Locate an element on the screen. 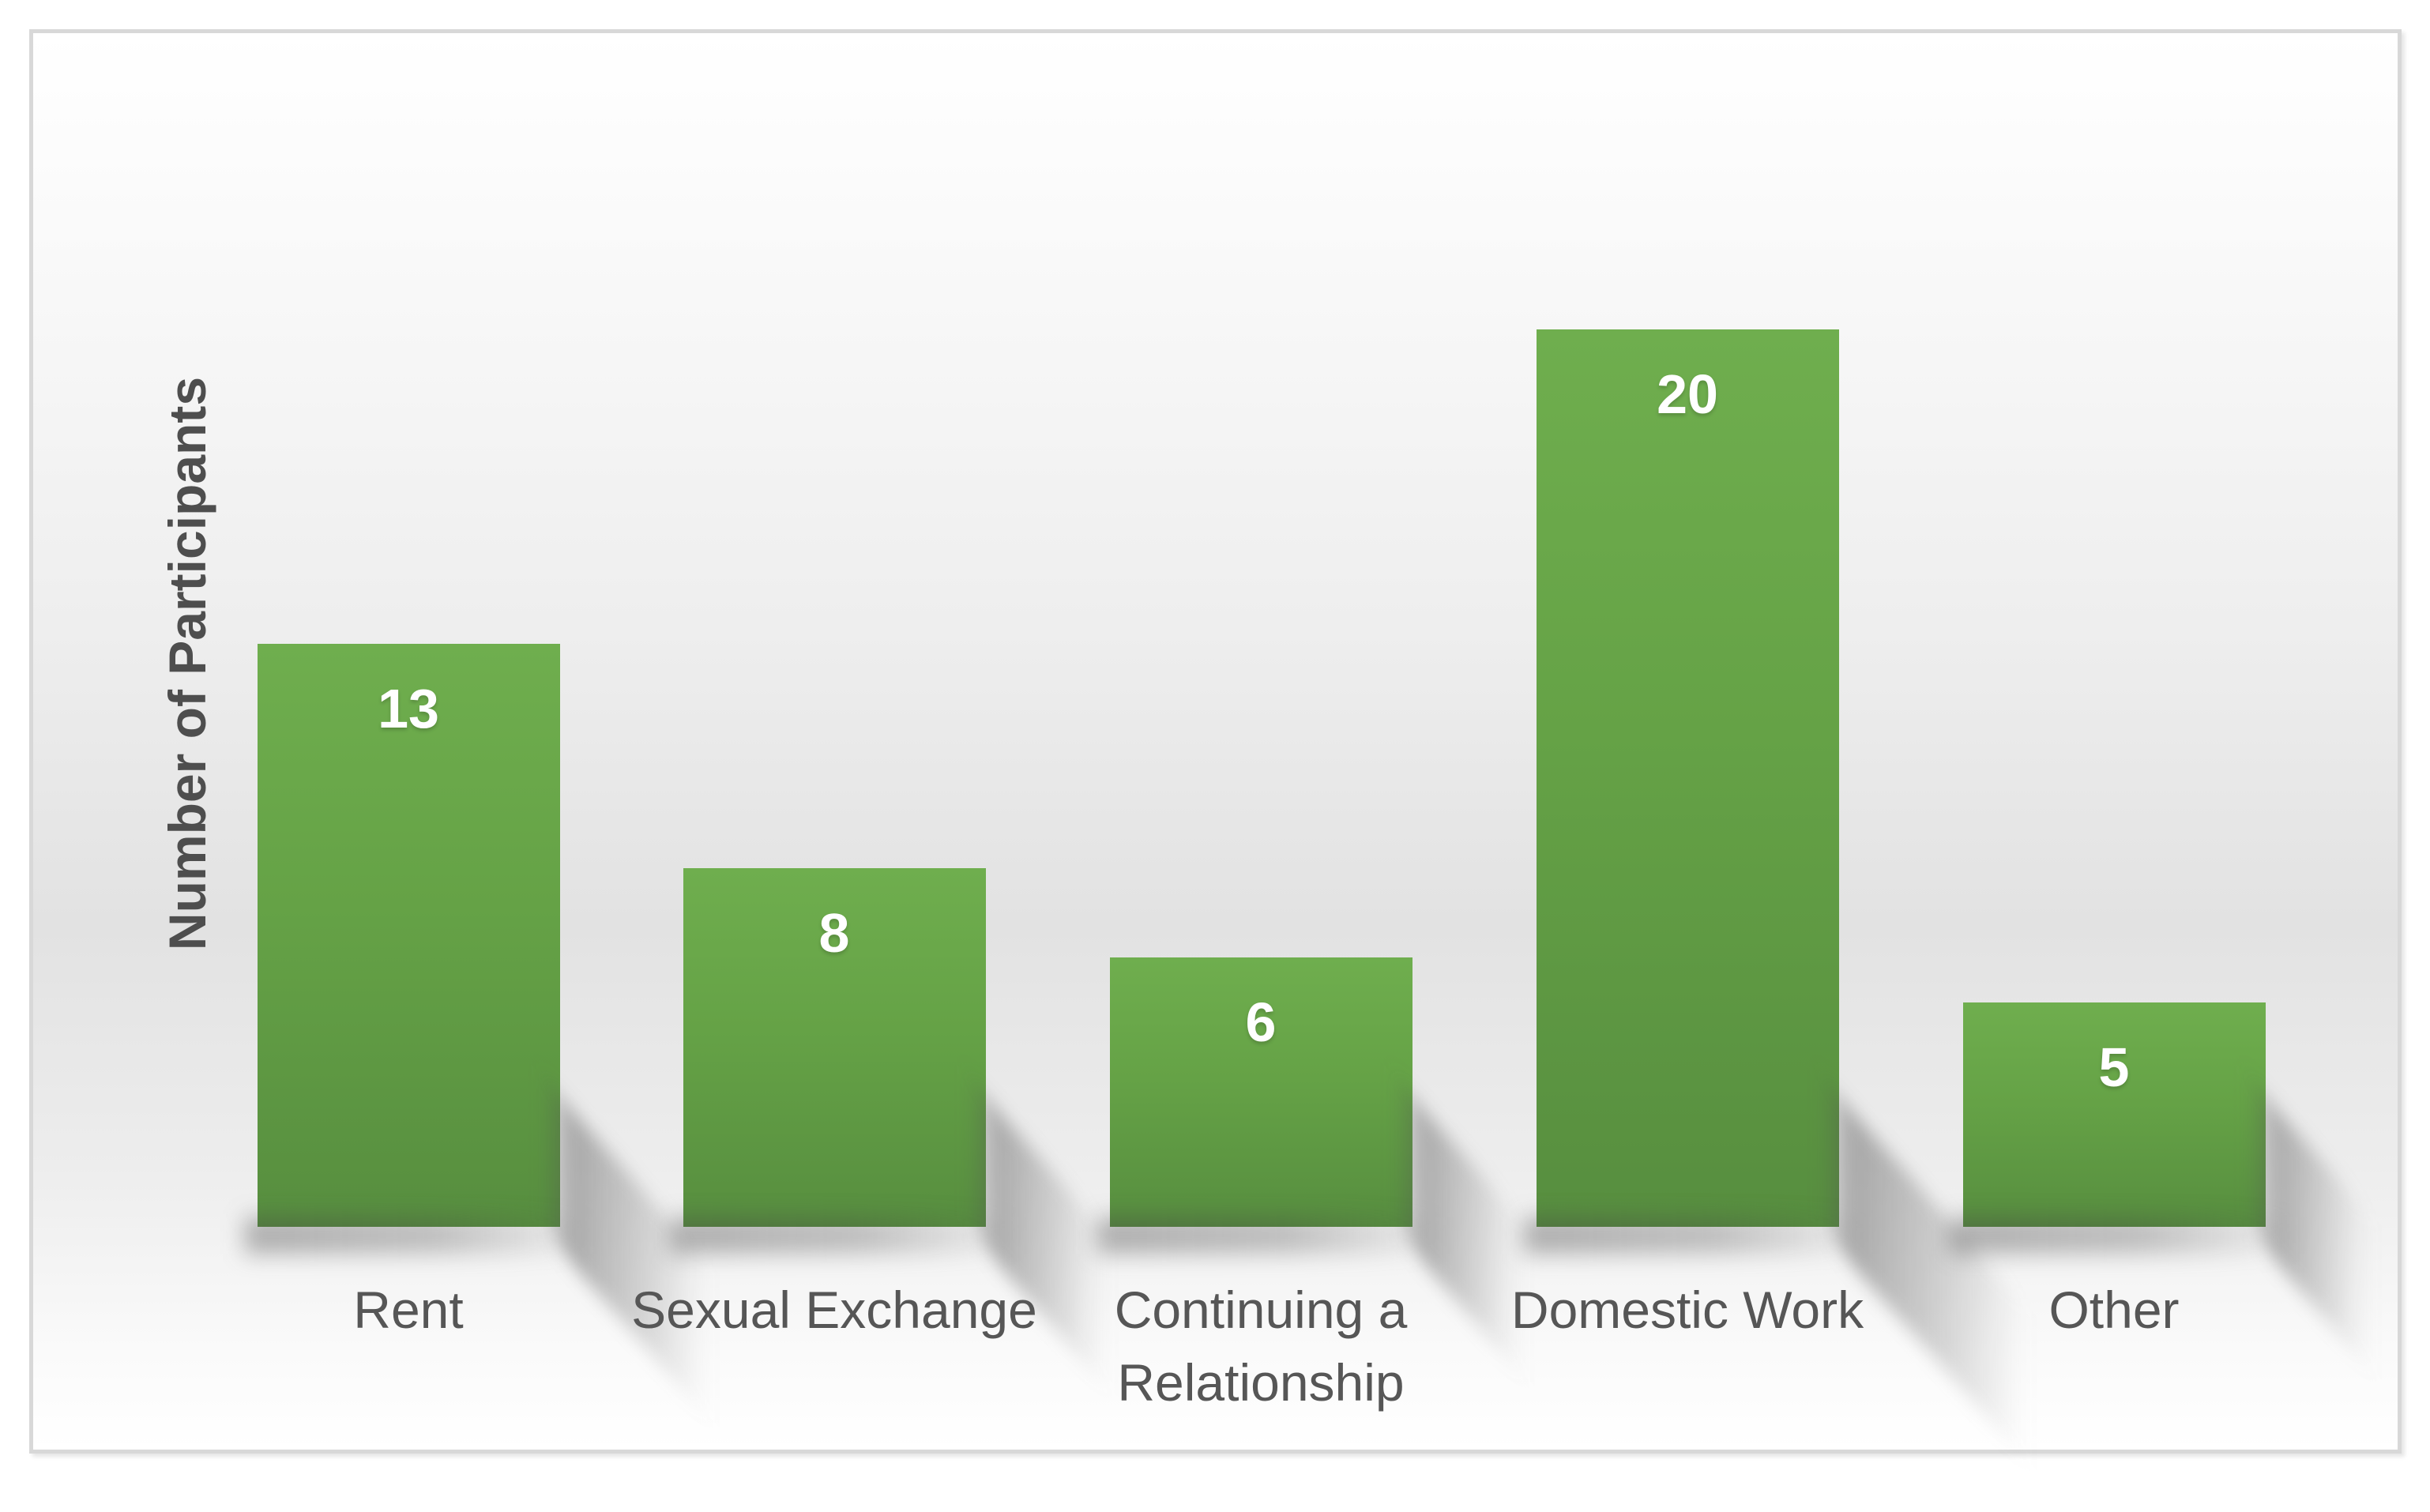  x-category-label-sexual-exchange: Sexual Exchange is located at coordinates (834, 1310).